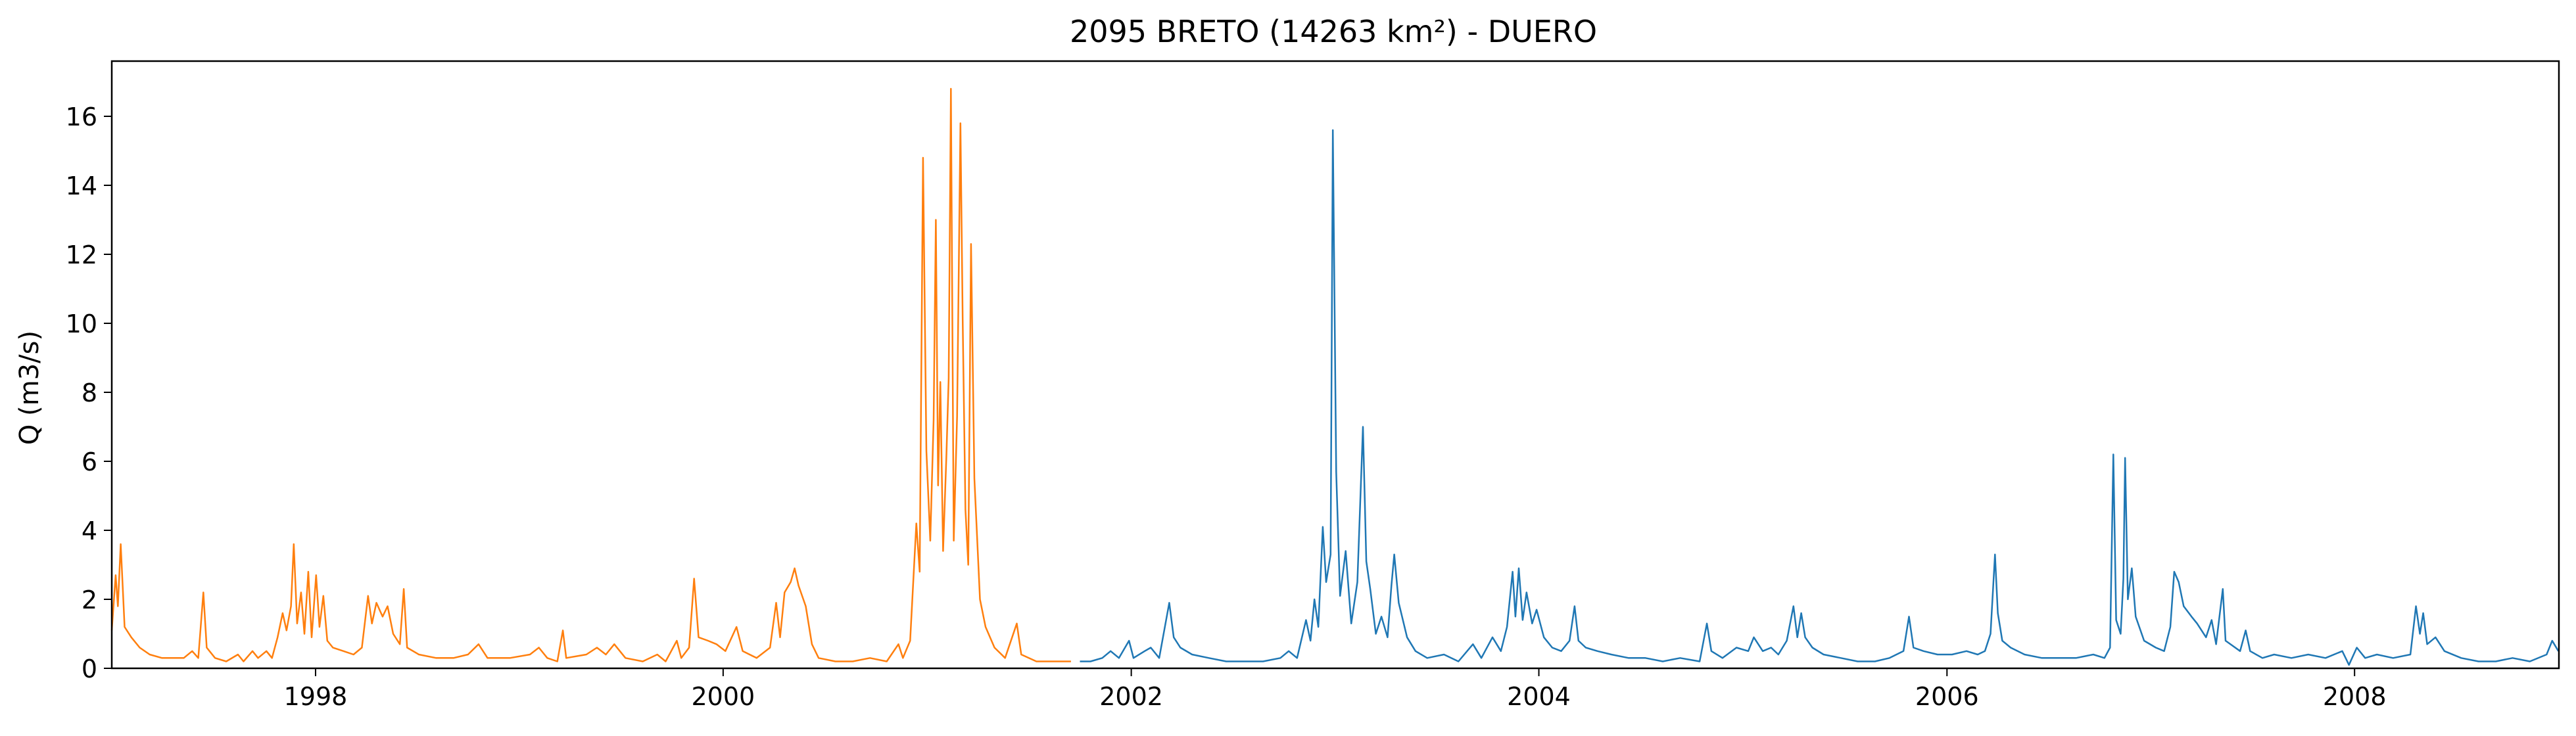 The image size is (2576, 736). What do you see at coordinates (316, 697) in the screenshot?
I see `x-tick-label: 1998` at bounding box center [316, 697].